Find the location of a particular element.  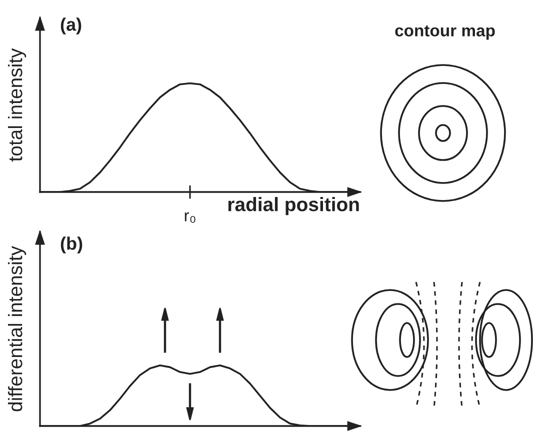

x-axis-title: radial position is located at coordinates (293, 206).